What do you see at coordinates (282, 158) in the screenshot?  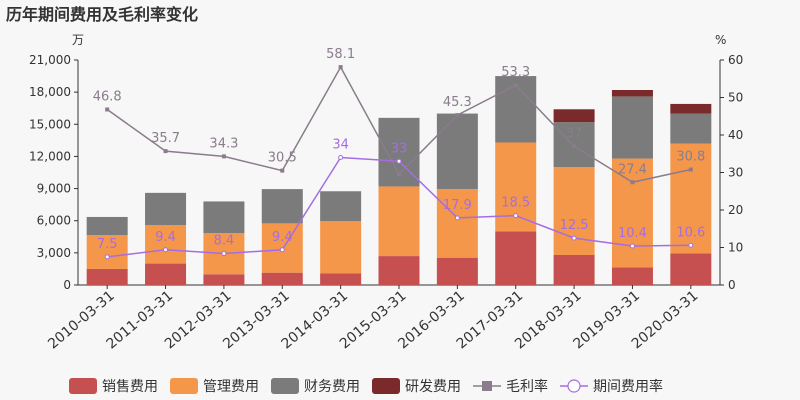 I see `data-label: 30.5` at bounding box center [282, 158].